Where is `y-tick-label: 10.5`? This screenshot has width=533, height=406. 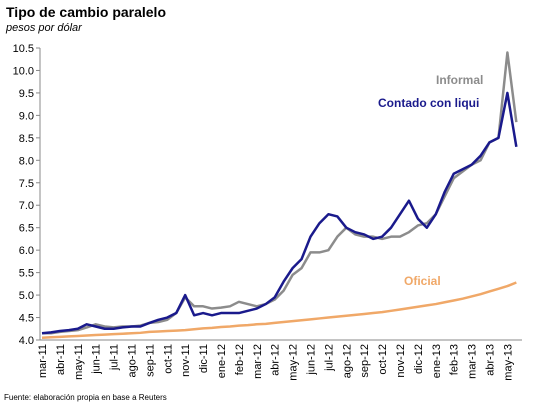
y-tick-label: 10.5 is located at coordinates (23, 49).